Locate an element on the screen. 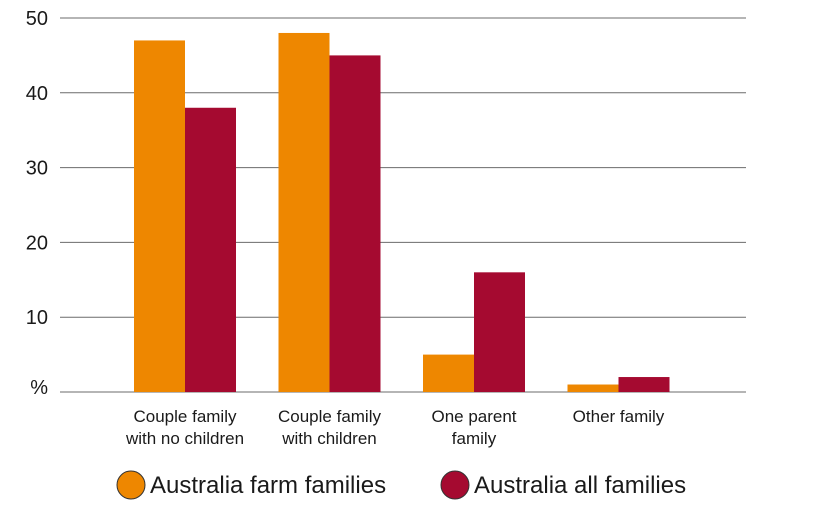 This screenshot has width=815, height=527. category-label: with children is located at coordinates (329, 438).